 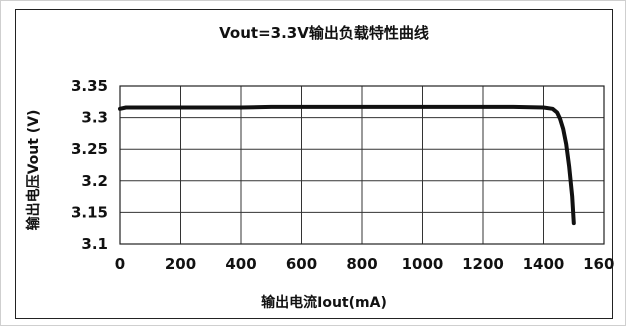 I want to click on y-tick-label: 3.3, so click(x=94, y=118).